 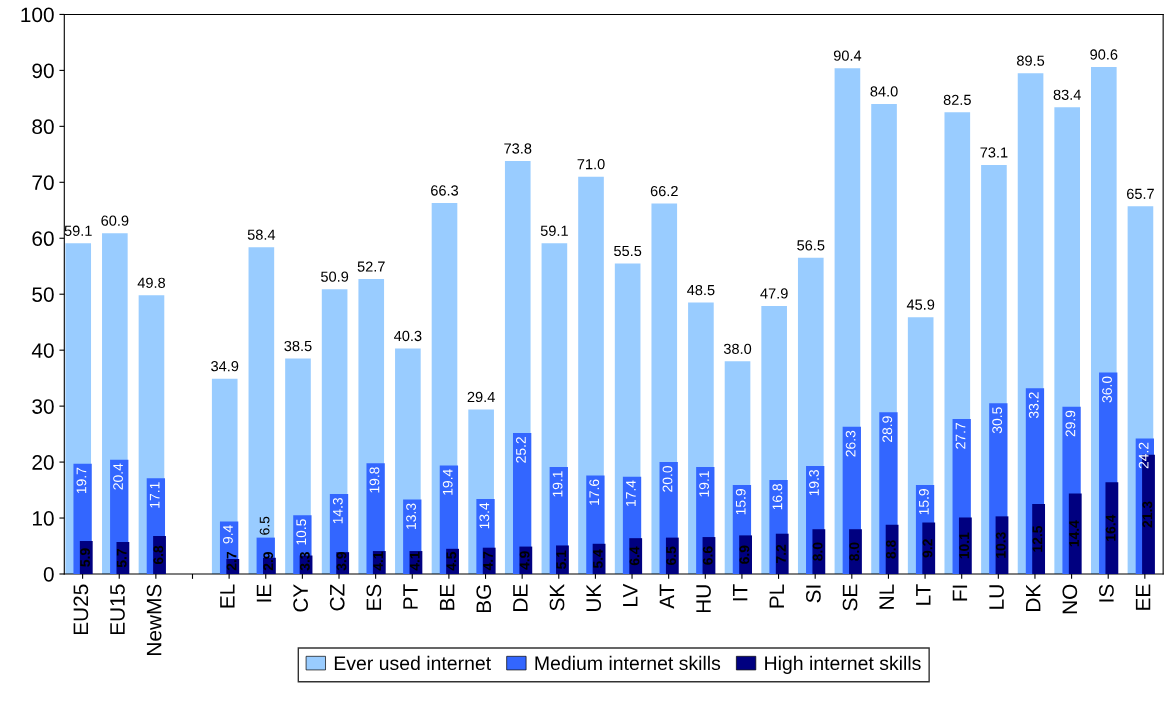 What do you see at coordinates (964, 545) in the screenshot?
I see `data-label: 10.1` at bounding box center [964, 545].